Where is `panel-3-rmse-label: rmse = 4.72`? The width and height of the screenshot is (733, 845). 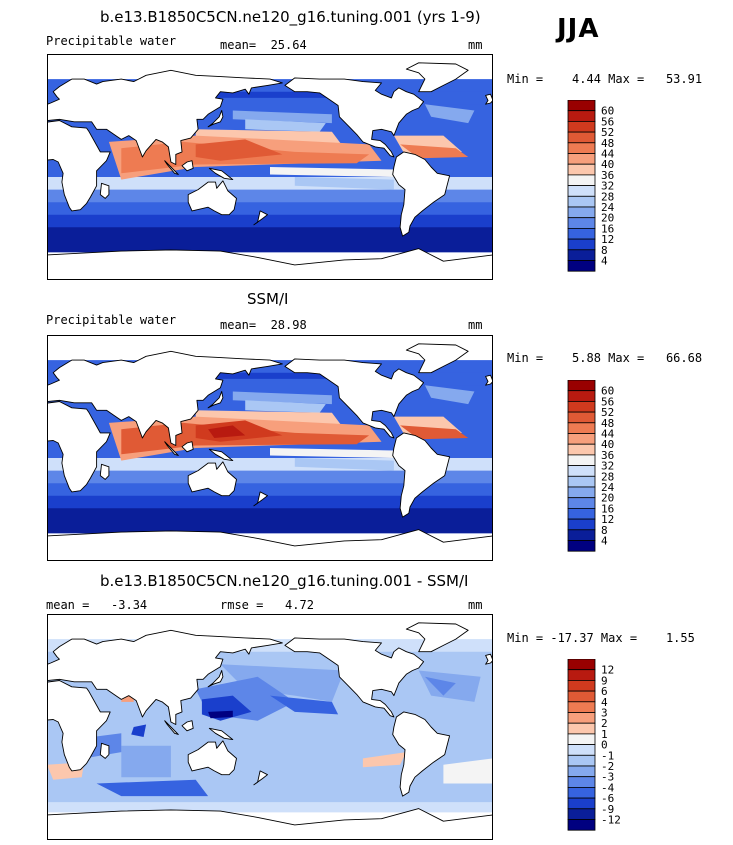 panel-3-rmse-label: rmse = 4.72 is located at coordinates (267, 605).